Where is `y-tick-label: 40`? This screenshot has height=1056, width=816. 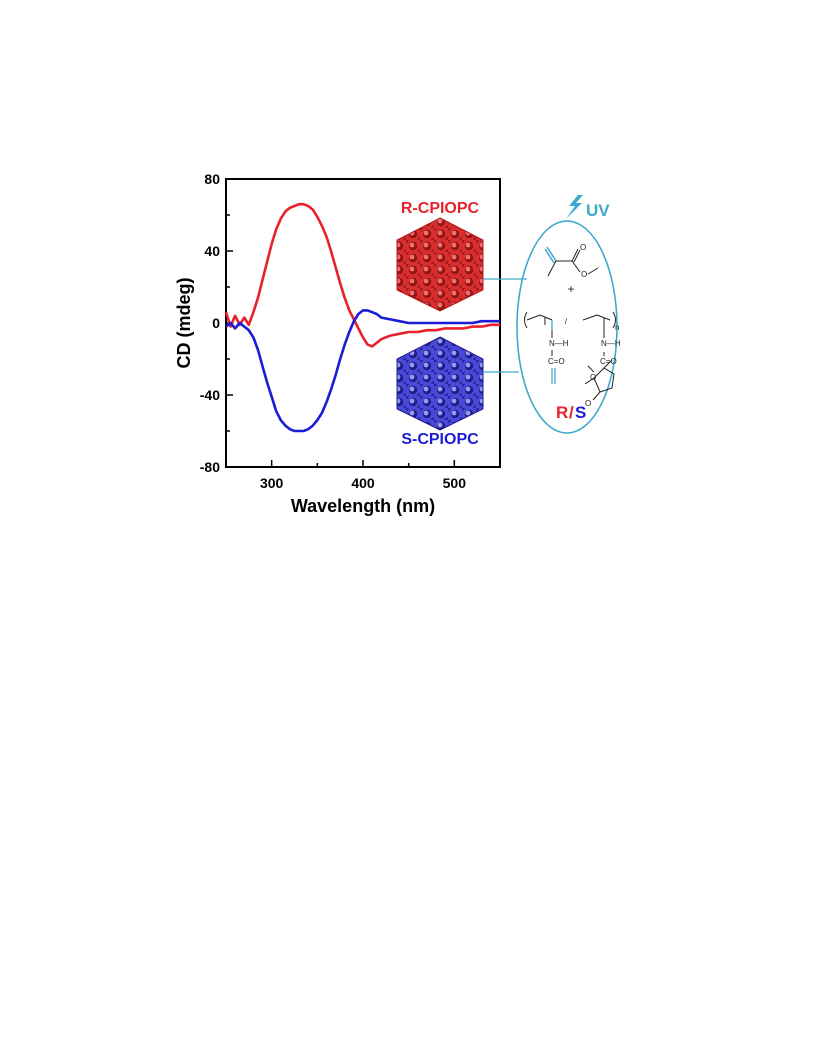 y-tick-label: 40 is located at coordinates (212, 251).